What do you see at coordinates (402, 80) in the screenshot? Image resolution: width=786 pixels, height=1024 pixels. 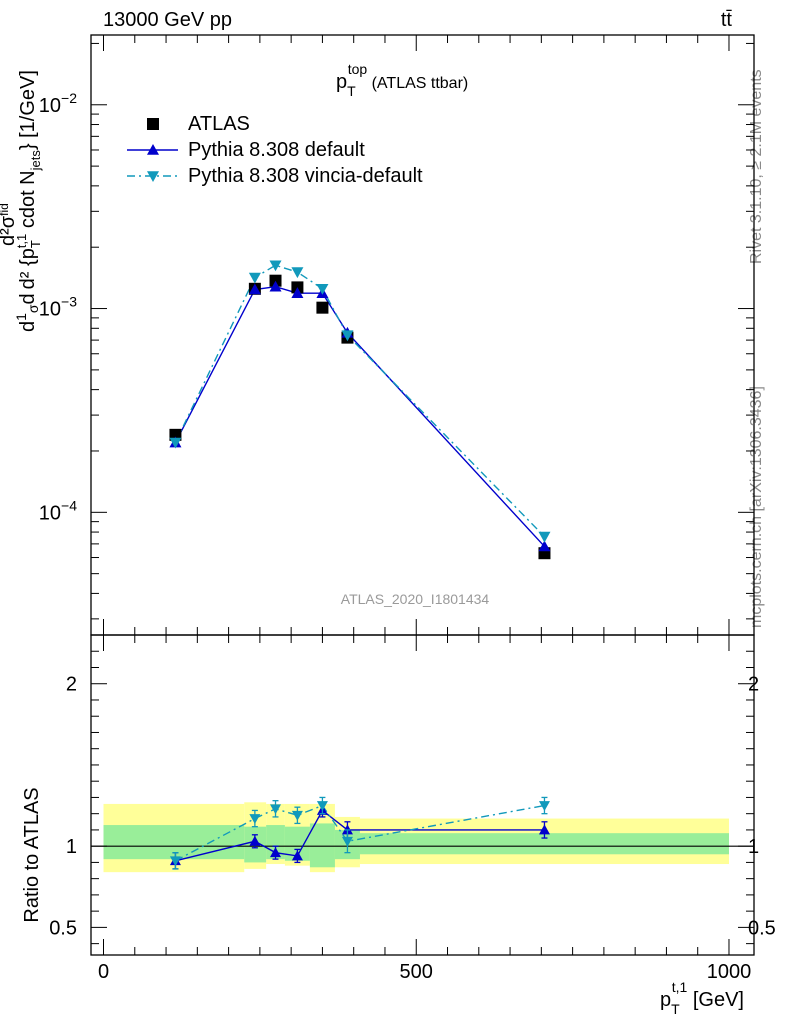 I see `plot-title: pTtop (ATLAS ttbar)` at bounding box center [402, 80].